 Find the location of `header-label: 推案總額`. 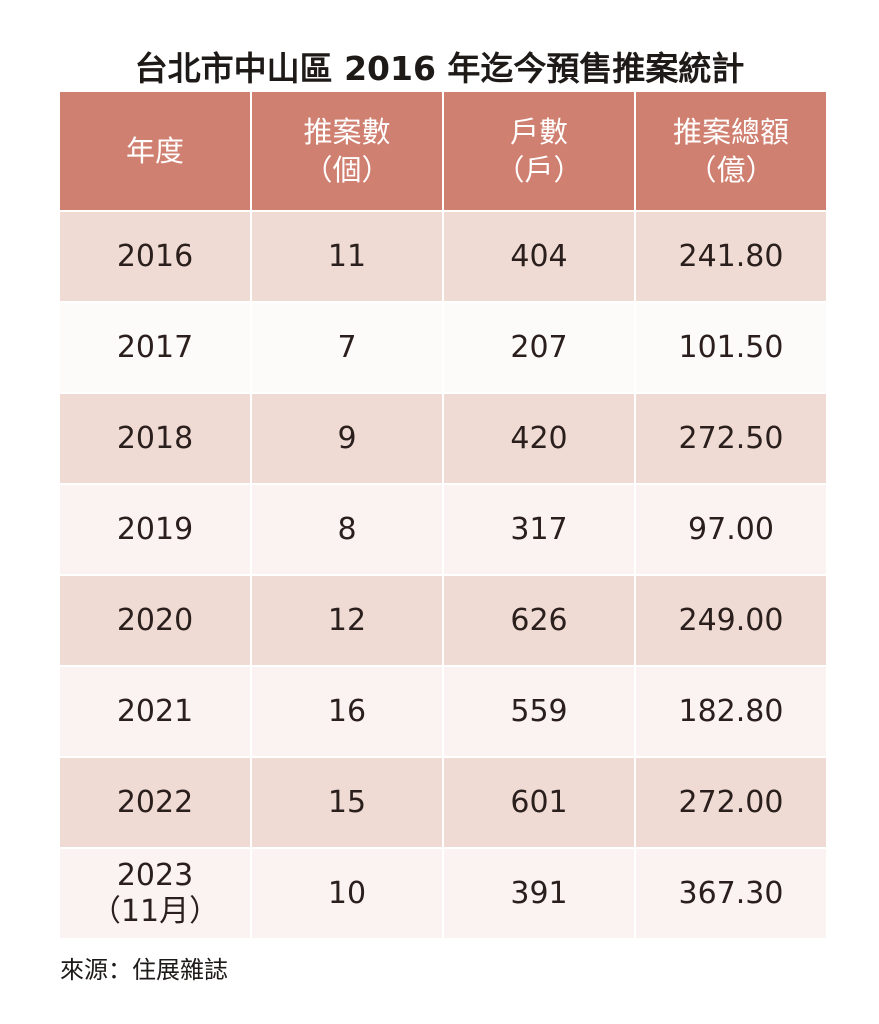

header-label: 推案總額 is located at coordinates (730, 132).